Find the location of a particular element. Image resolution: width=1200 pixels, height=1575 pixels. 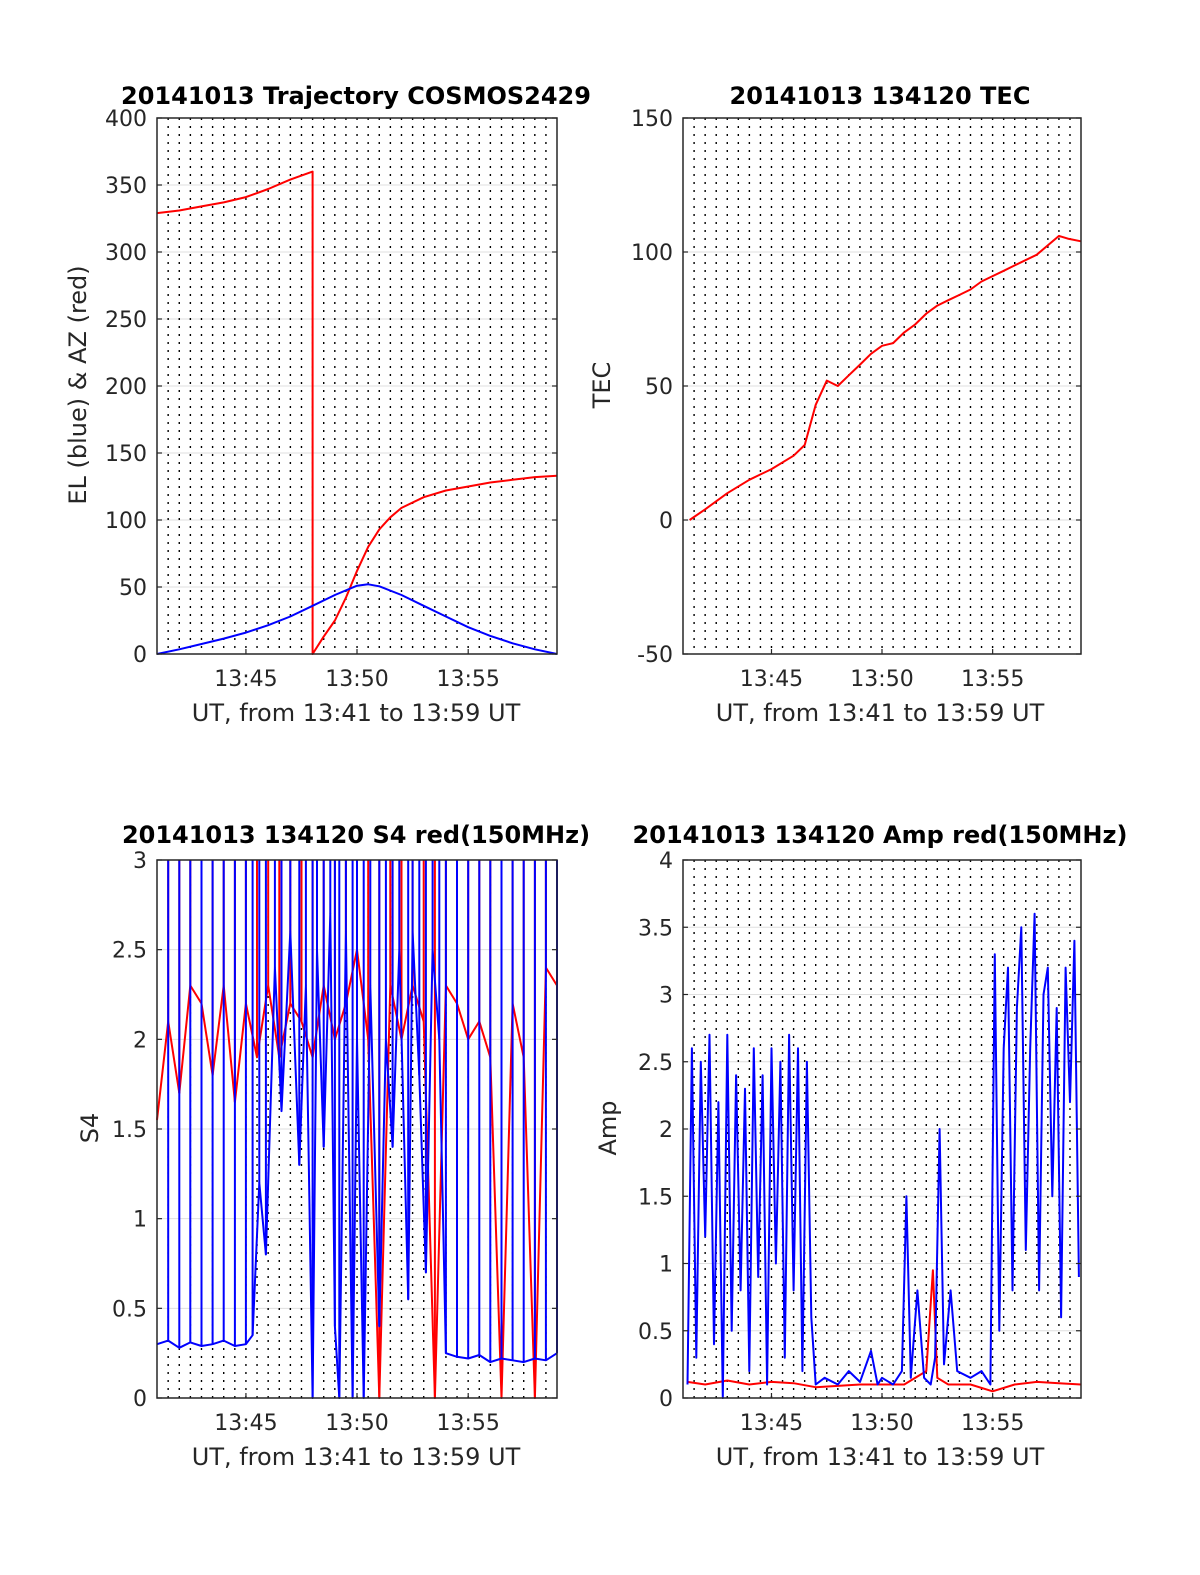

s4-ytick-label-3: 1.5 is located at coordinates (129, 1130).